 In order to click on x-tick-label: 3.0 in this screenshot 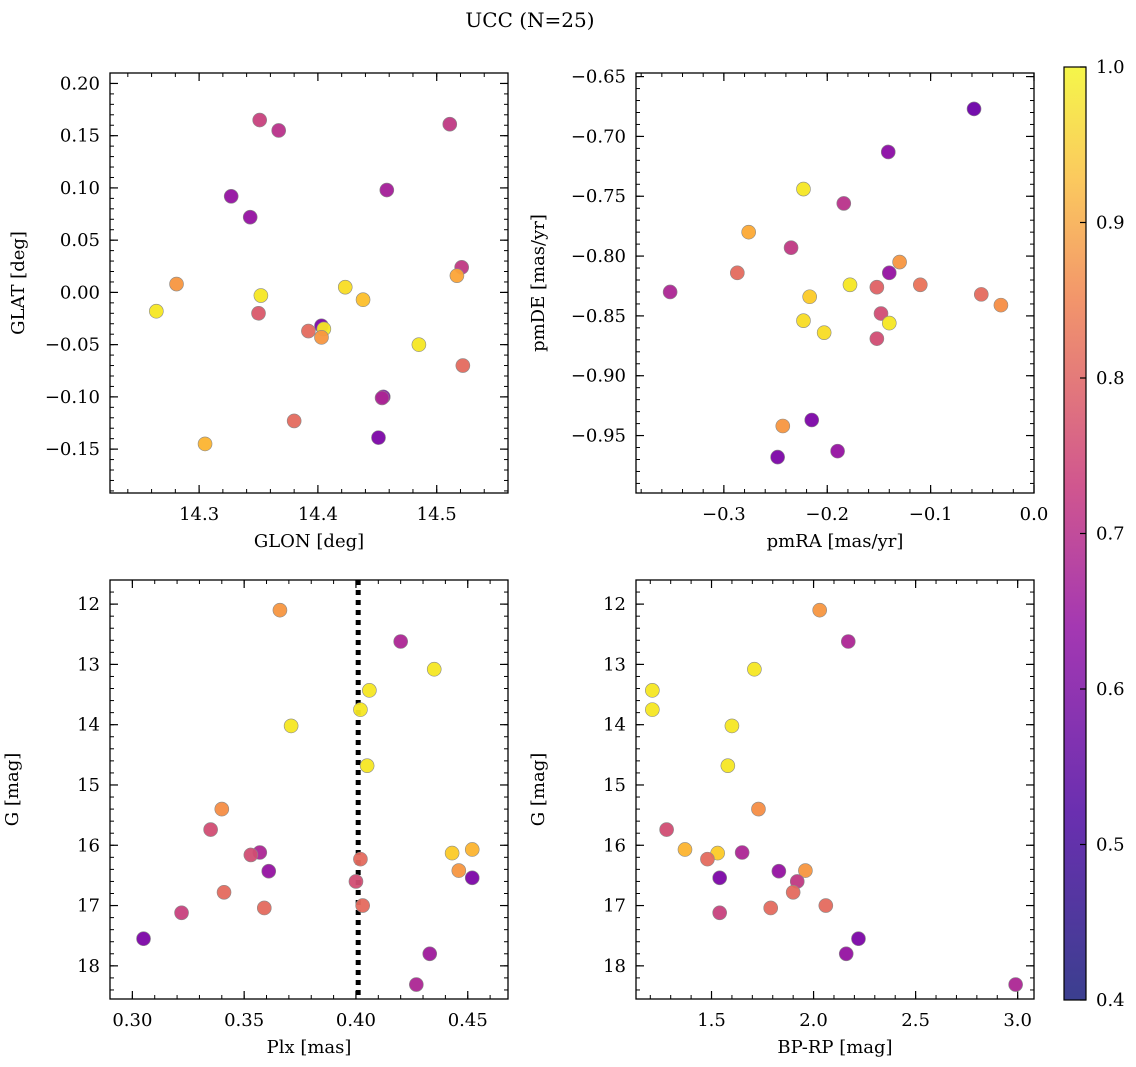, I will do `click(1017, 1020)`.